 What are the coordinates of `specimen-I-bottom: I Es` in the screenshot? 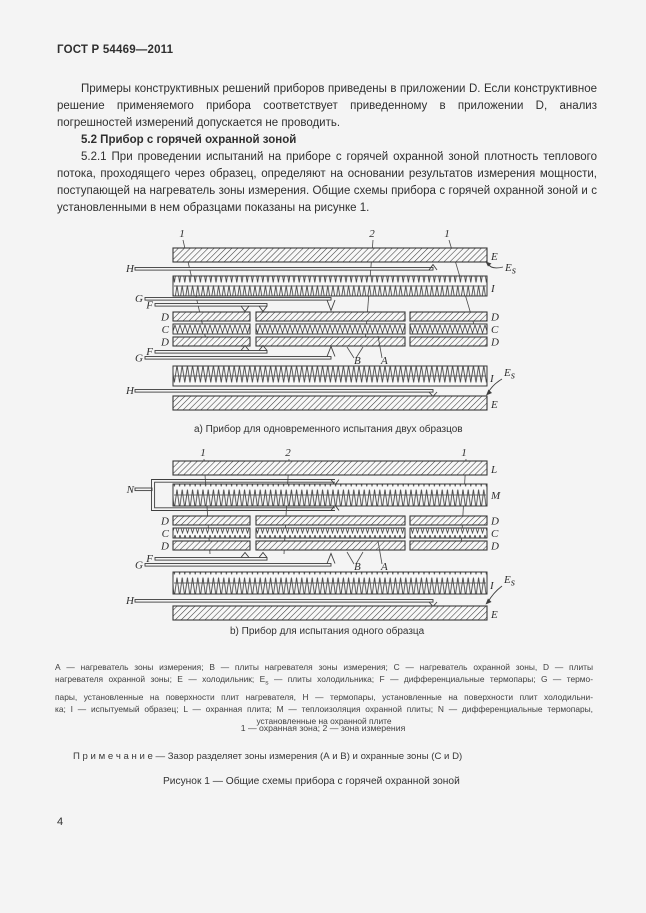 It's located at (343, 380).